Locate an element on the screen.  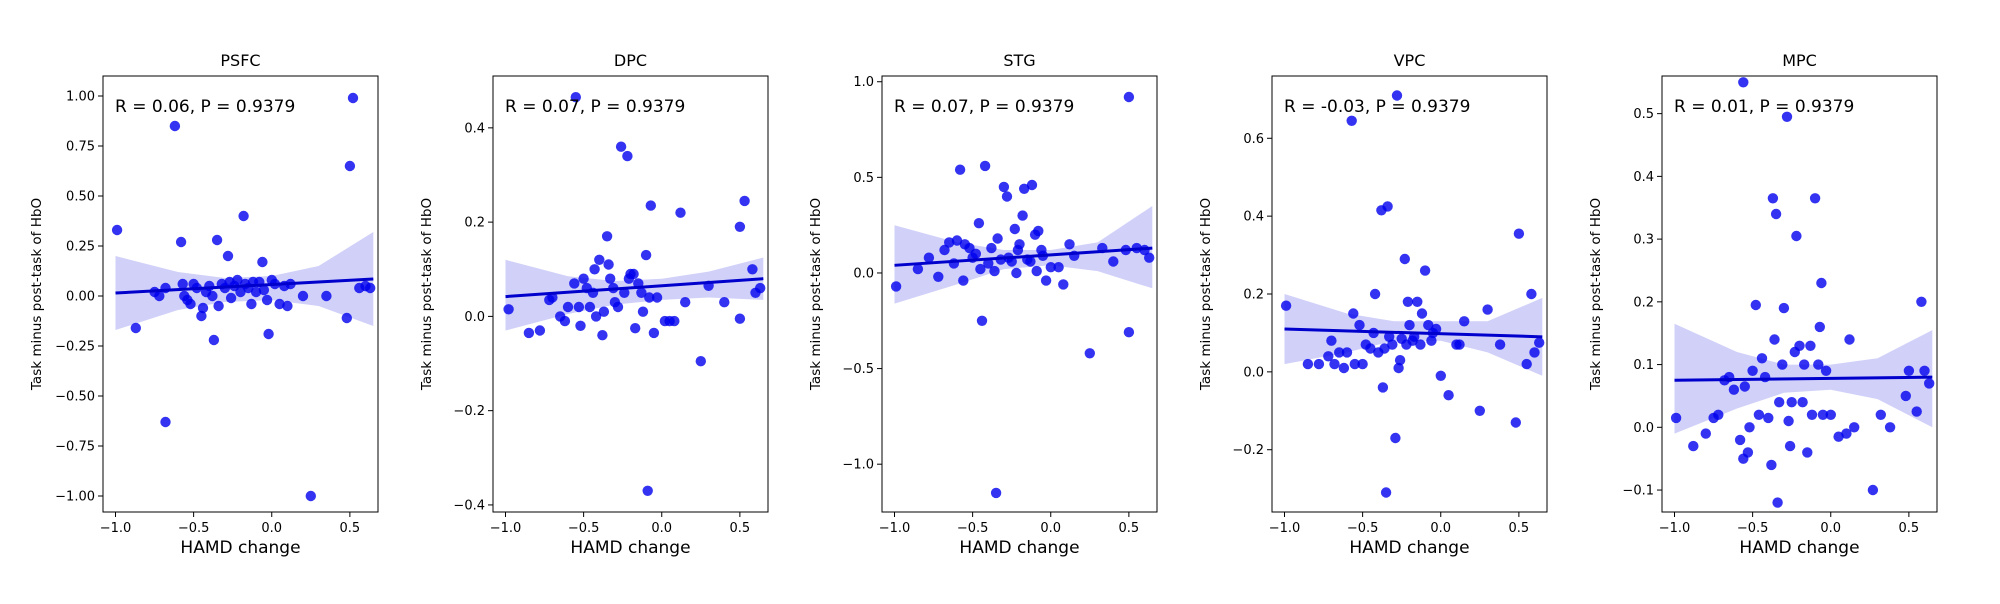
x-tick-label: 0.5 is located at coordinates (1909, 528).